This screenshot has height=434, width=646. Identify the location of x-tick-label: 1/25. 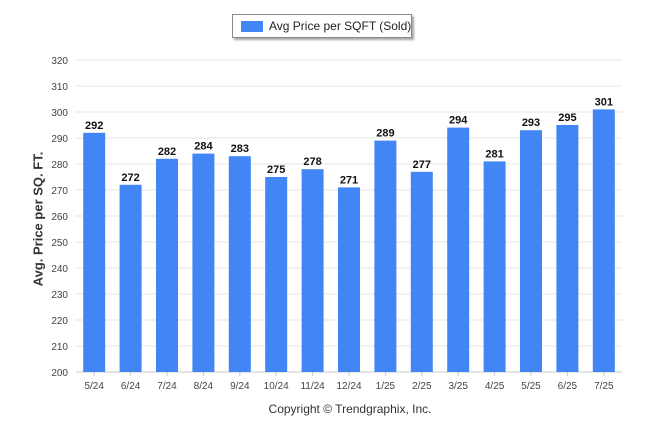
(386, 386).